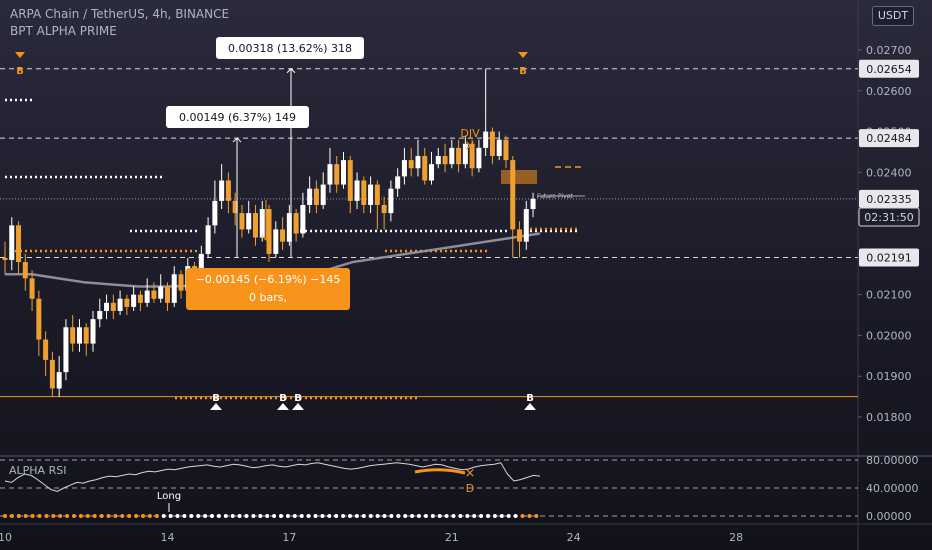  Describe the element at coordinates (889, 417) in the screenshot. I see `y-tick-label: 0.01800` at that location.